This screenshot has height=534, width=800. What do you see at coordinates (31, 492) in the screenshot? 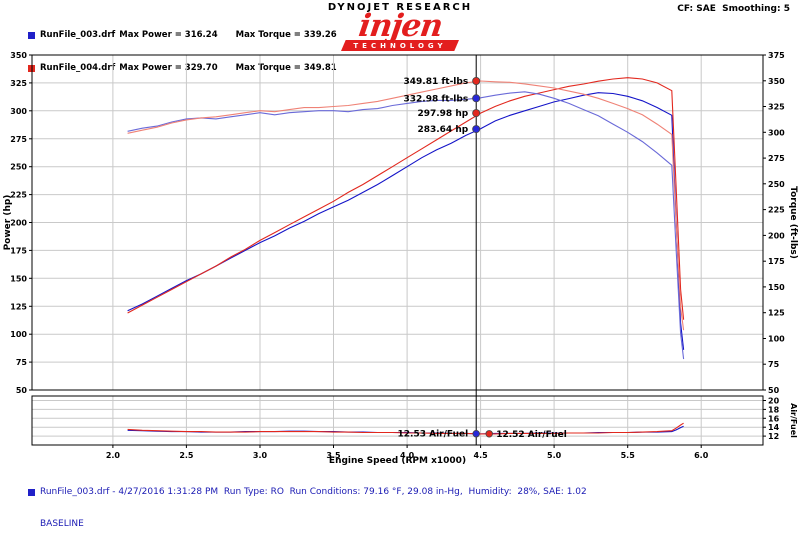
I see `run1-footer-swatch` at bounding box center [31, 492].